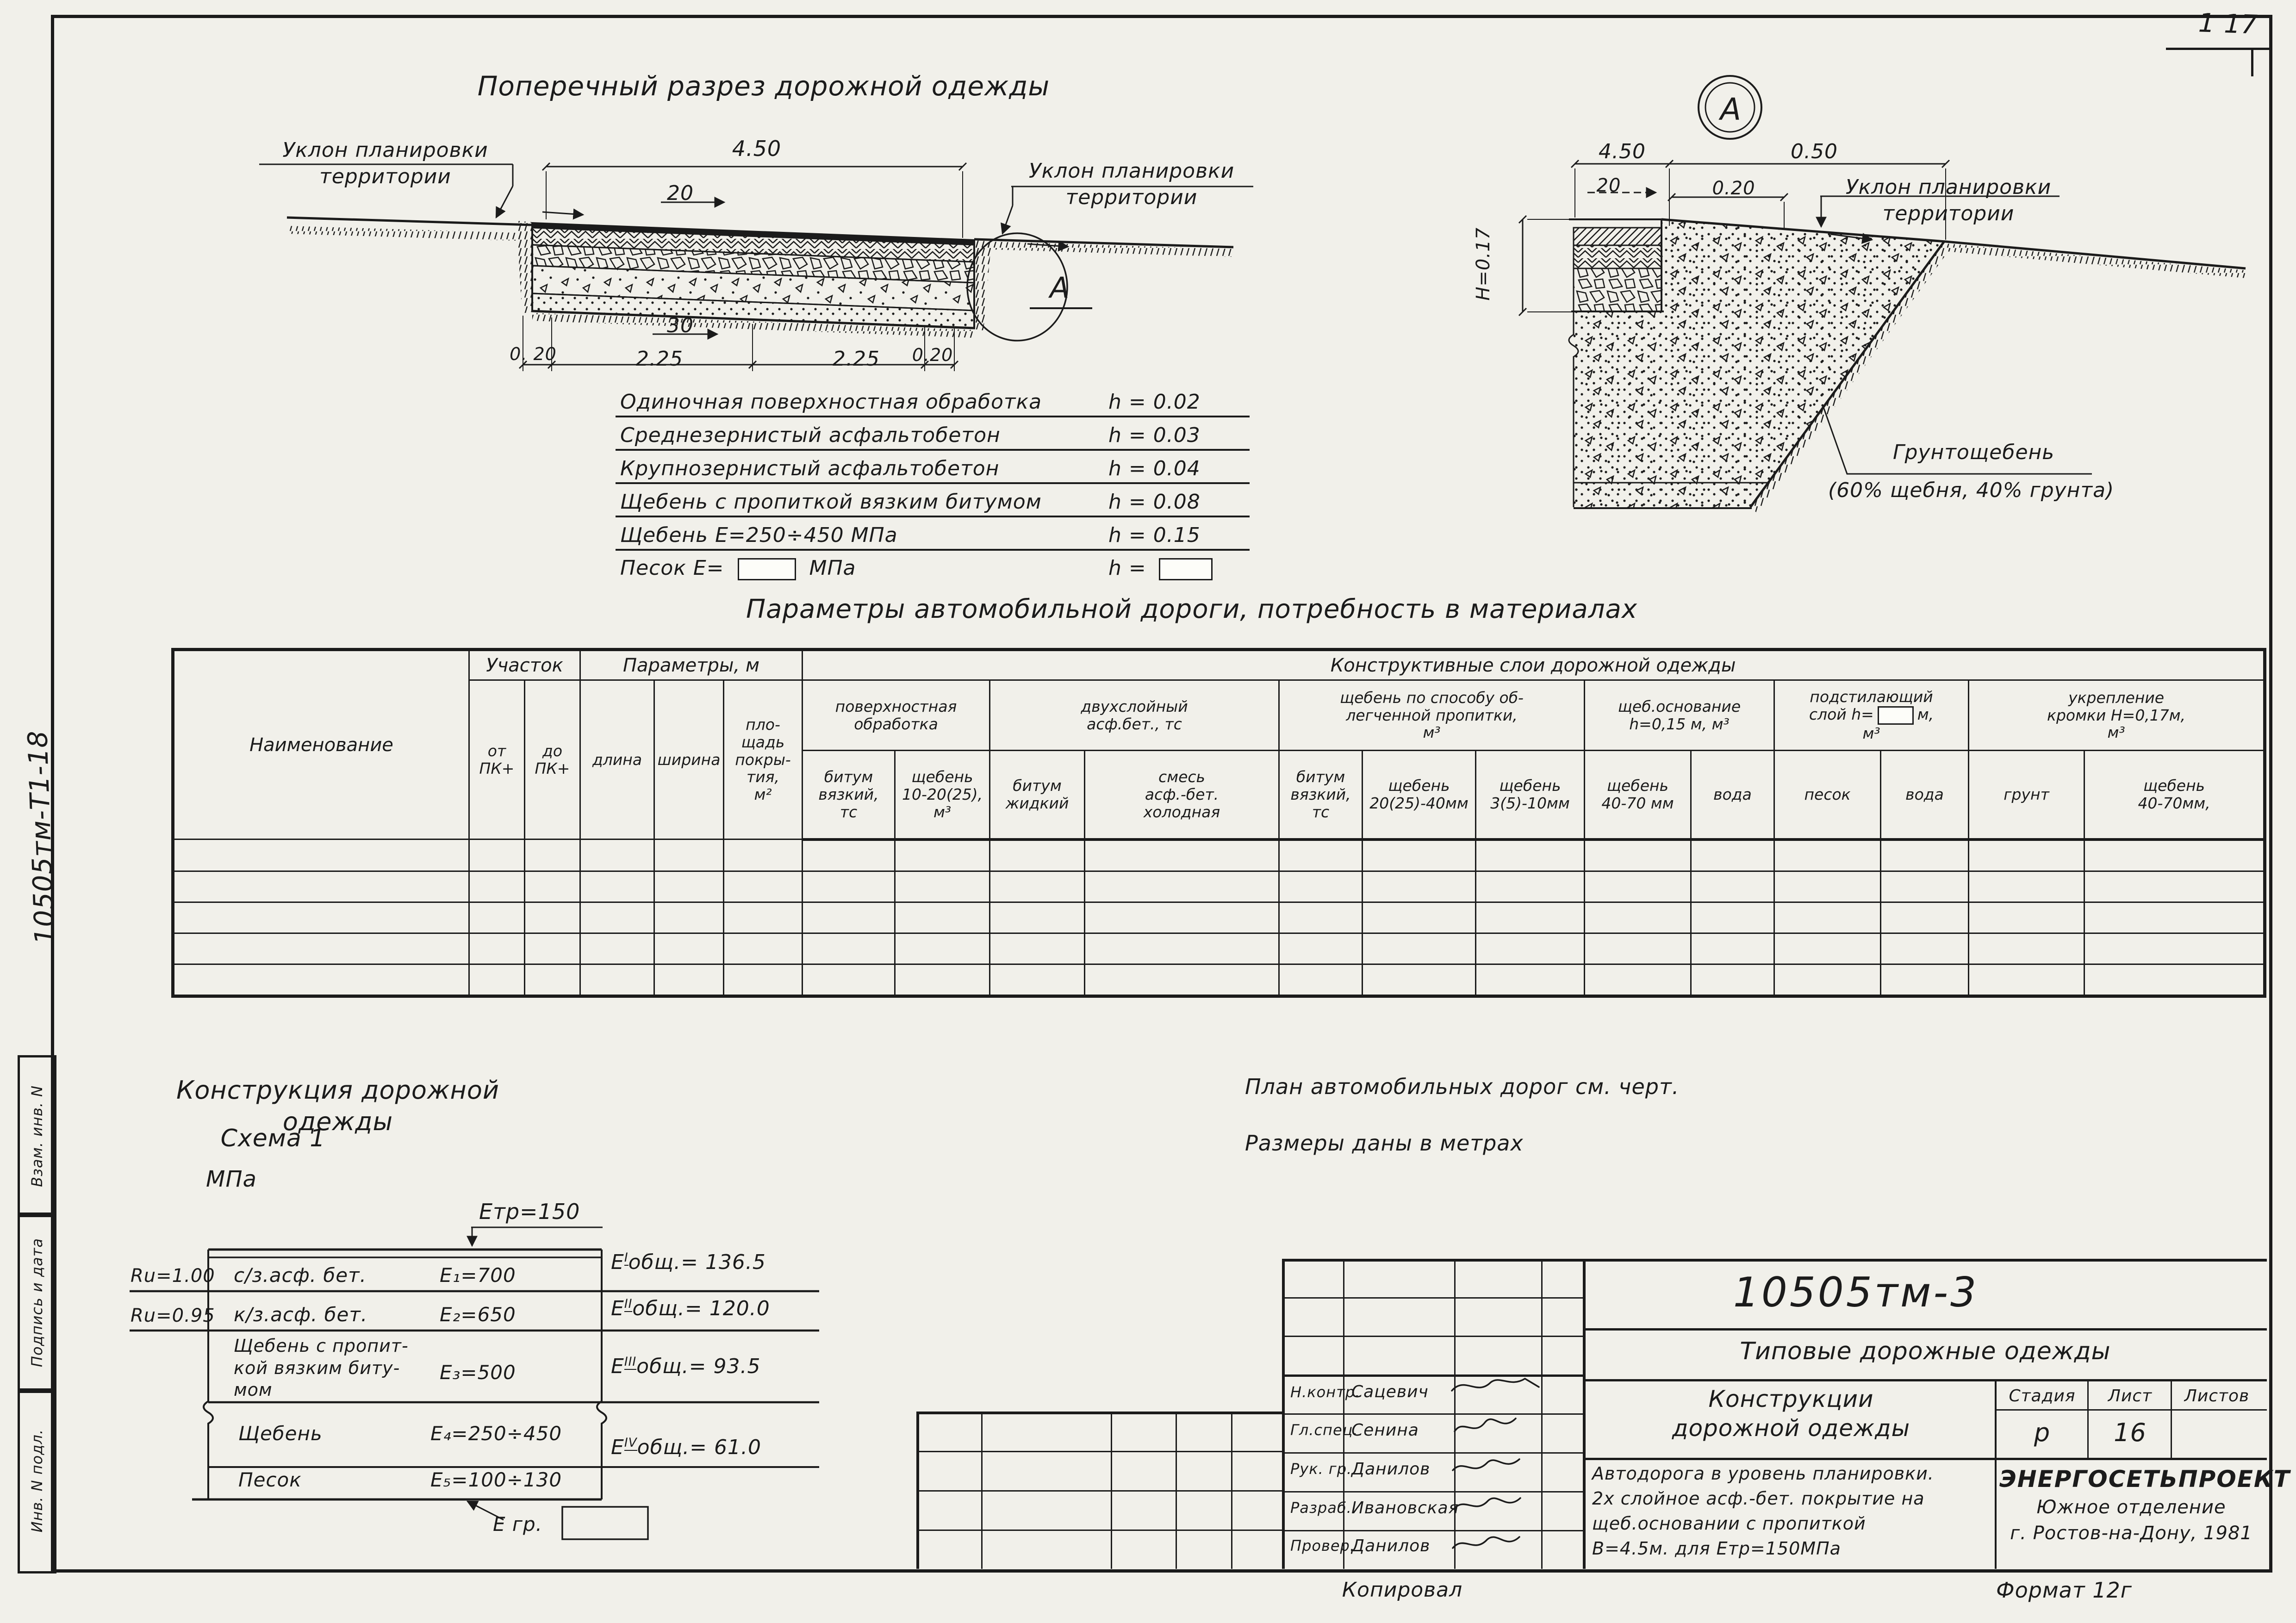  I want to click on pesok-h-label: h =, so click(1127, 568).